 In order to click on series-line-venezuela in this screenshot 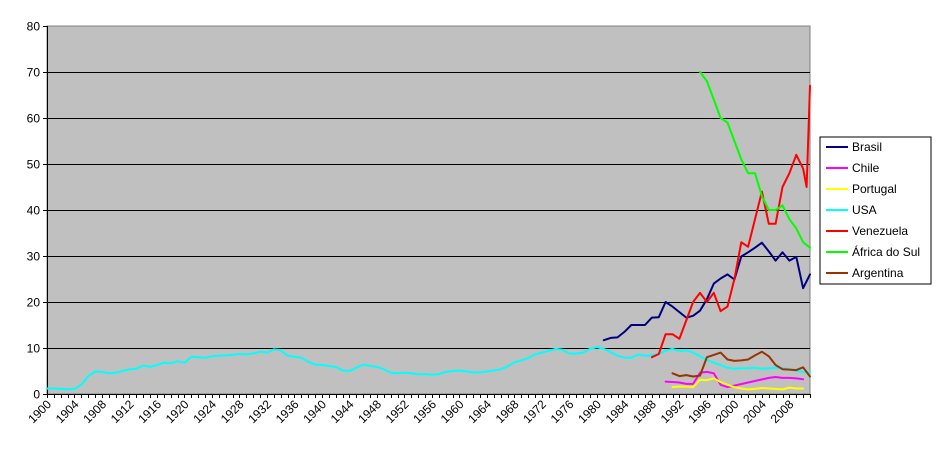, I will do `click(730, 221)`.